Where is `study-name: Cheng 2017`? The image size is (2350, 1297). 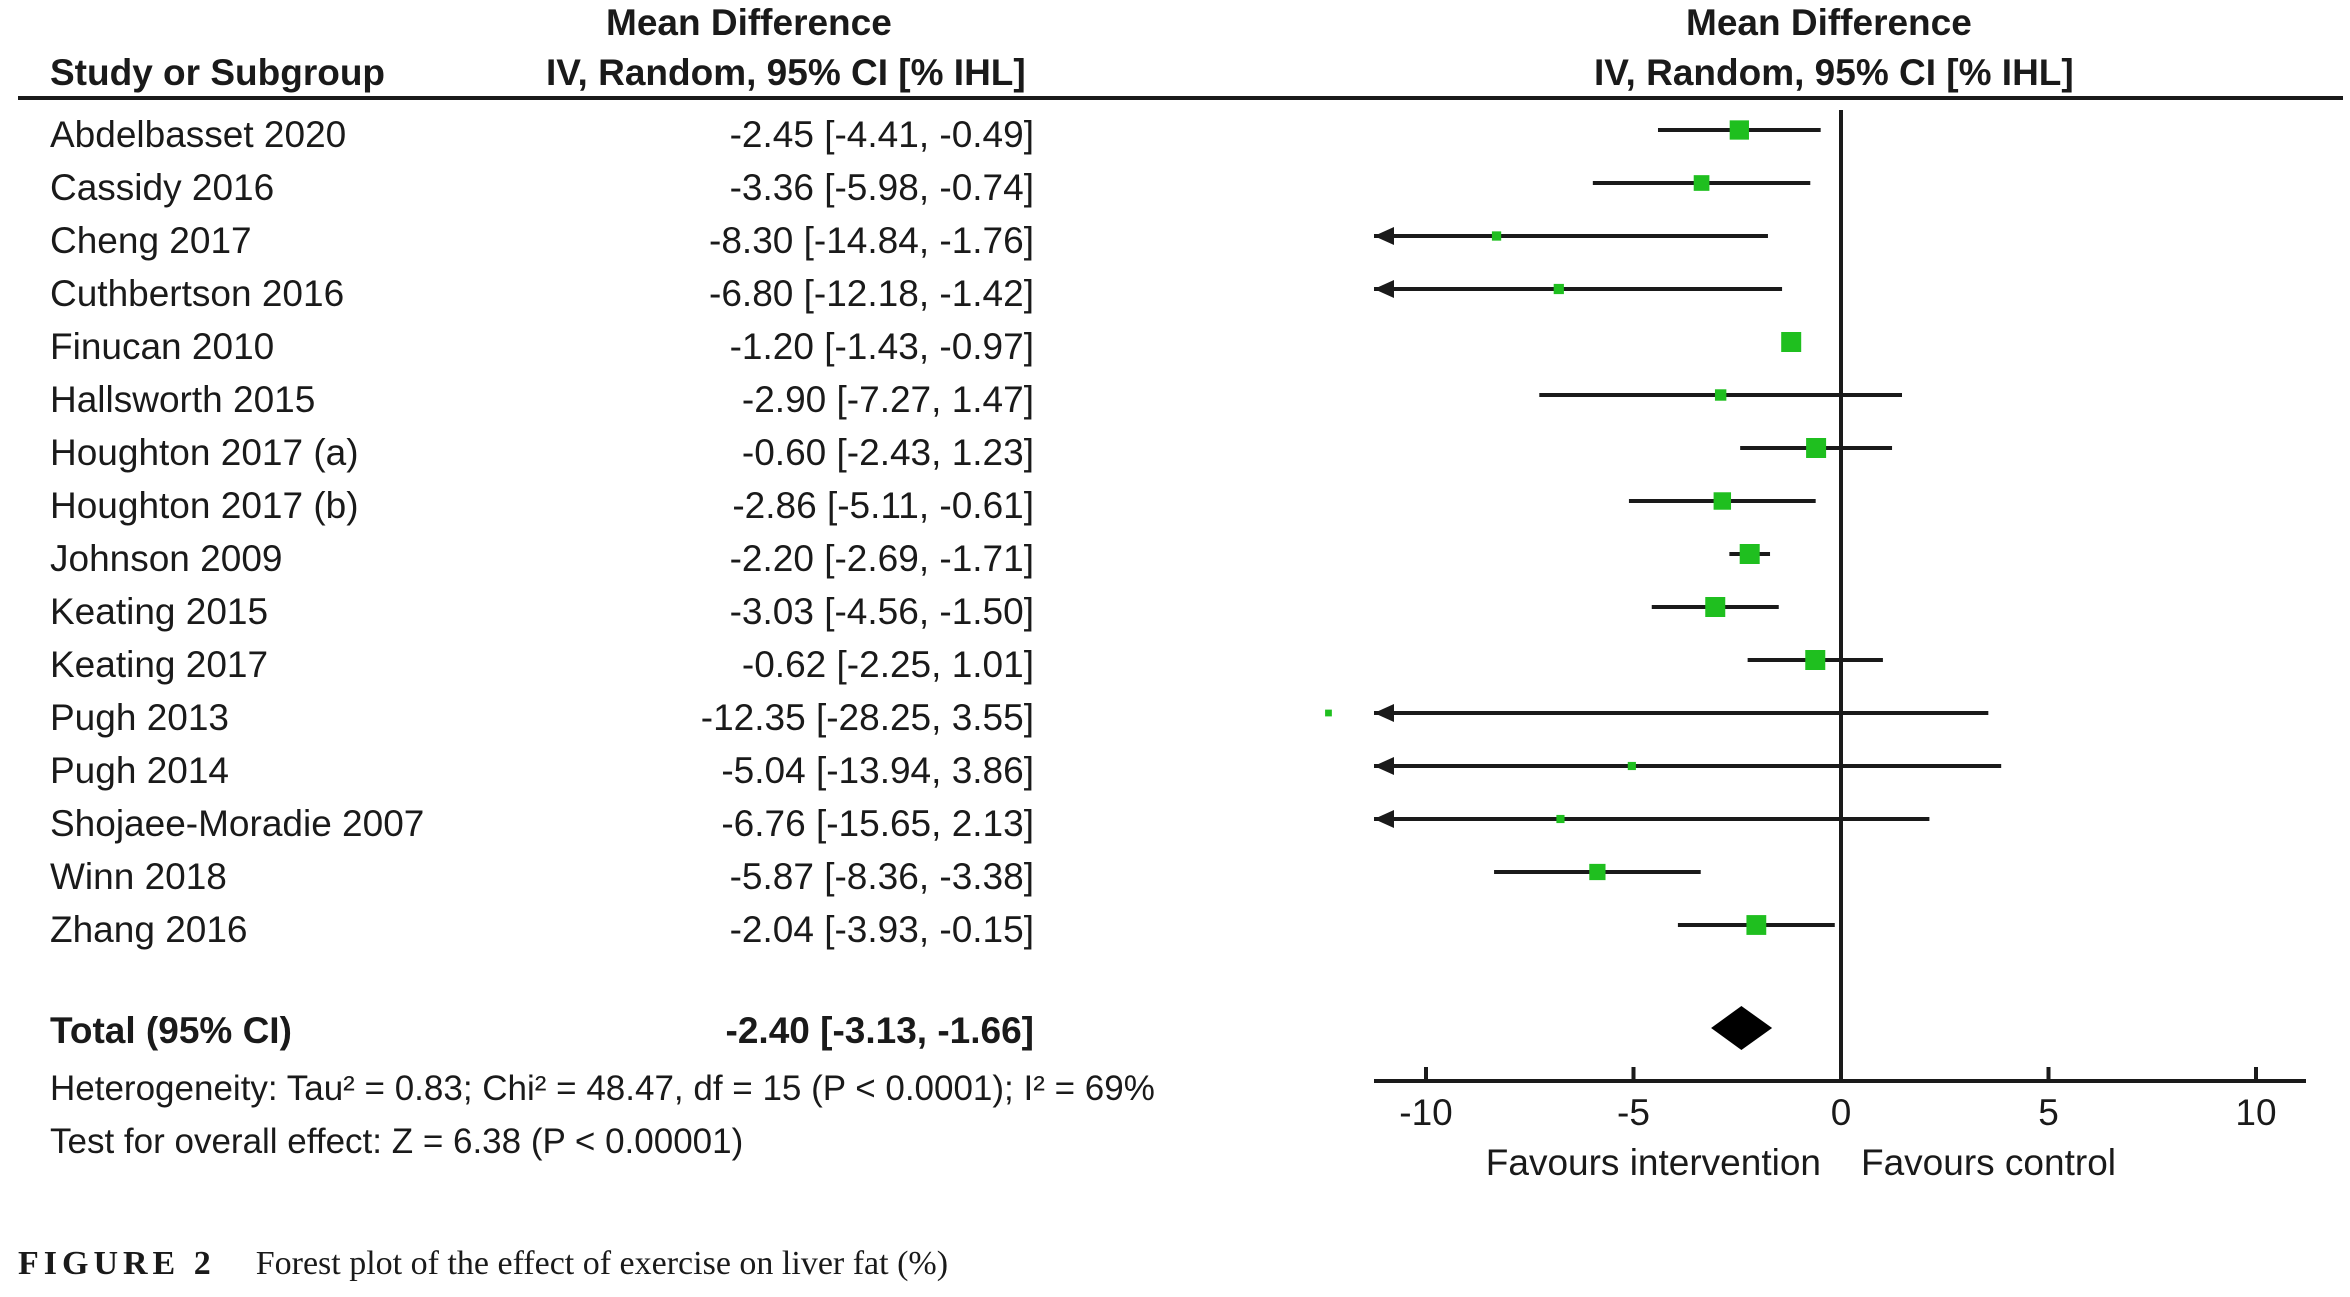 study-name: Cheng 2017 is located at coordinates (151, 240).